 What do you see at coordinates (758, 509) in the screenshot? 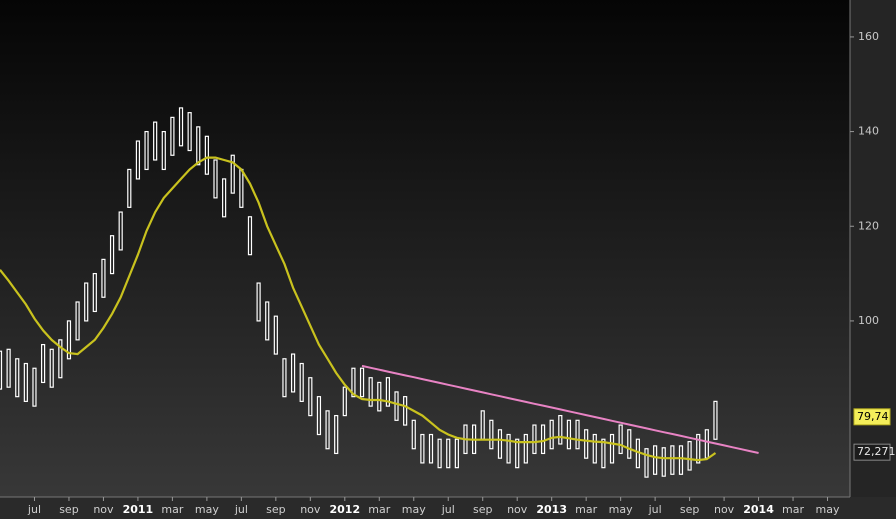
I see `x-tick-label: 2014` at bounding box center [758, 509].